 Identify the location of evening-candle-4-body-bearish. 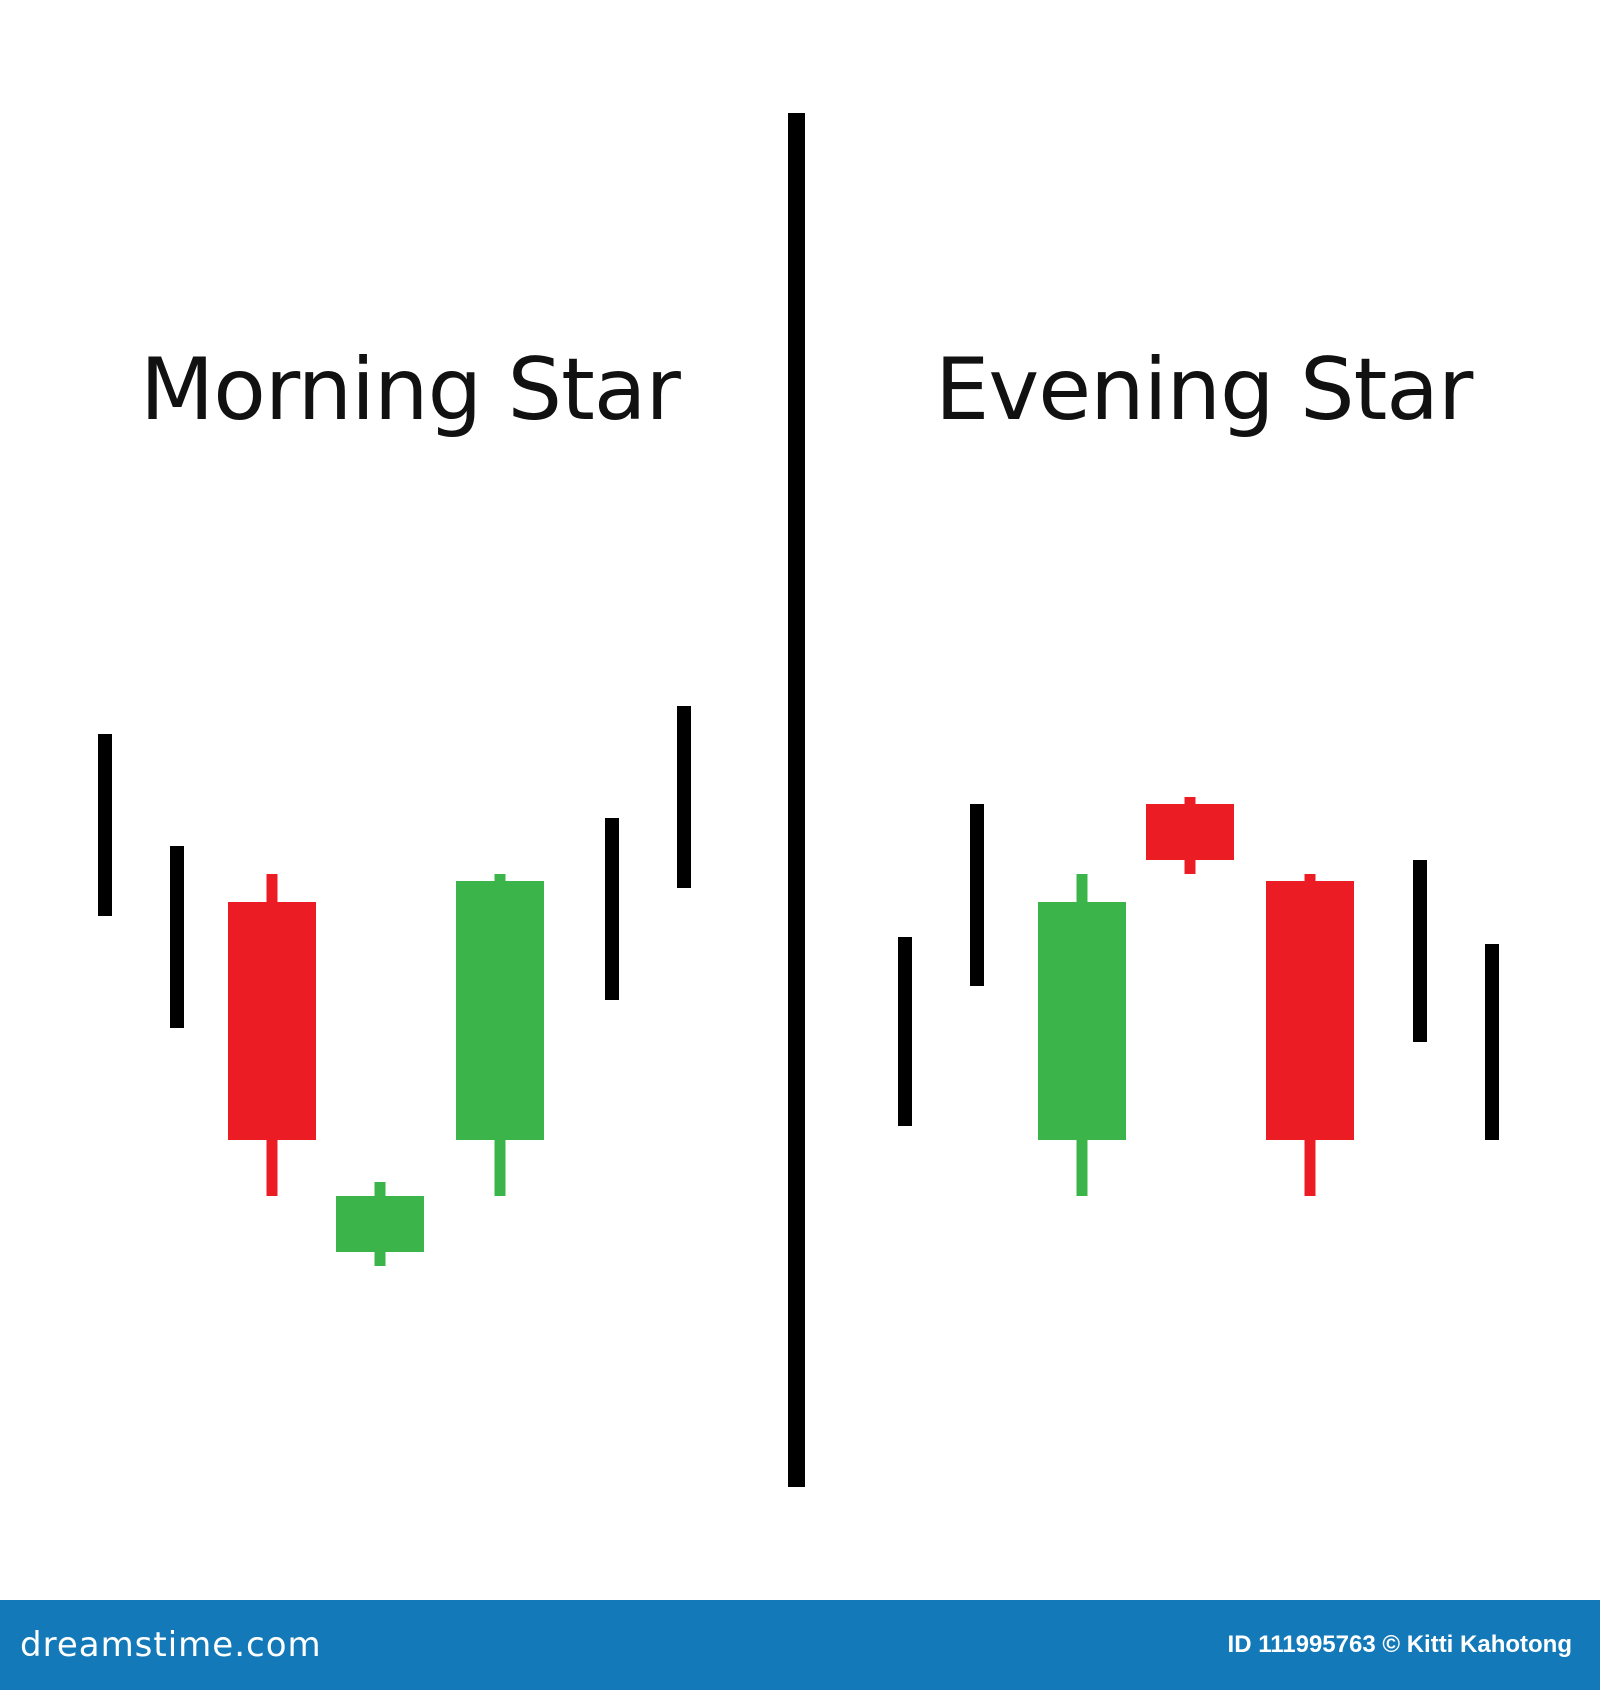
(1190, 832).